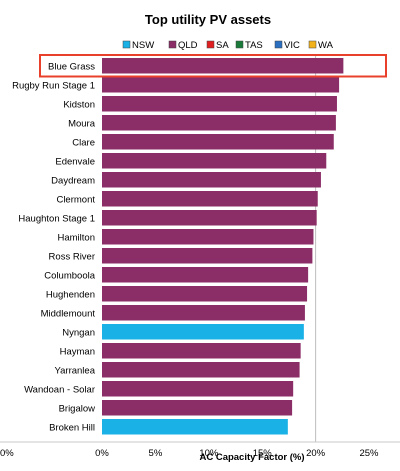 The width and height of the screenshot is (400, 471). What do you see at coordinates (77, 408) in the screenshot?
I see `category-label: Brigalow` at bounding box center [77, 408].